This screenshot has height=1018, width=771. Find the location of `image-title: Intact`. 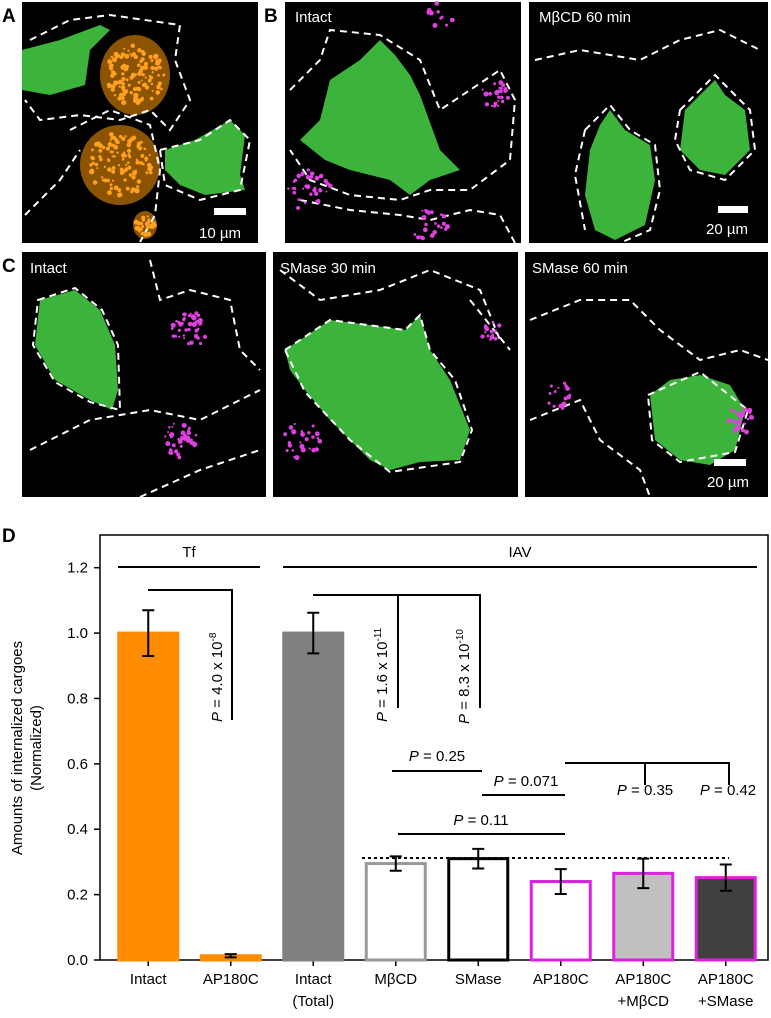

image-title: Intact is located at coordinates (49, 268).